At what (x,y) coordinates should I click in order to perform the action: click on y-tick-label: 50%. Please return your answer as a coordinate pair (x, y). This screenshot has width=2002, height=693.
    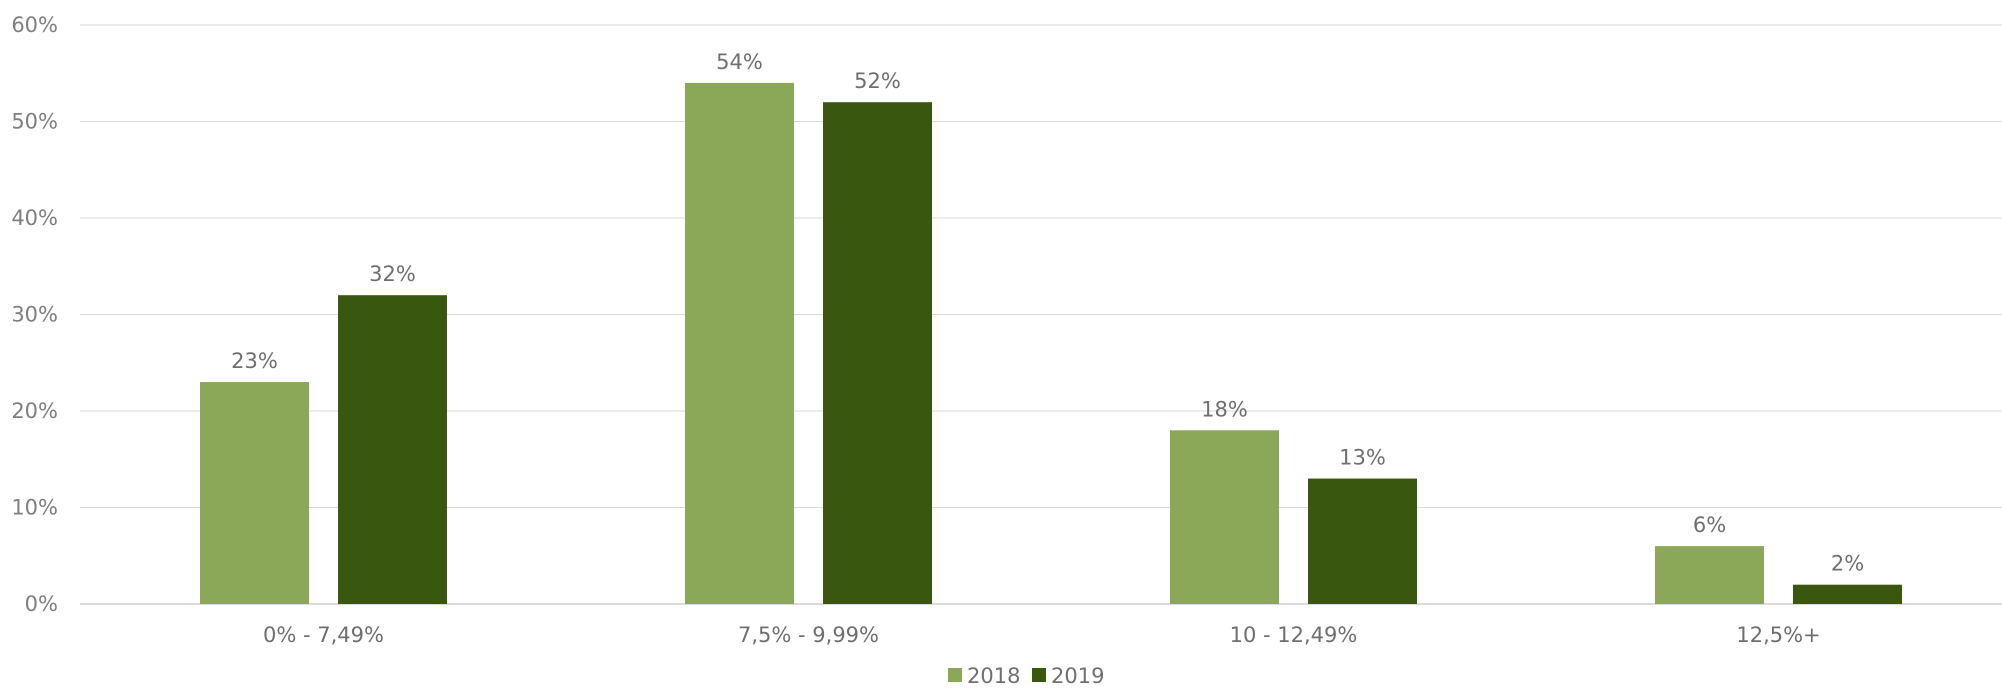
    Looking at the image, I should click on (34, 122).